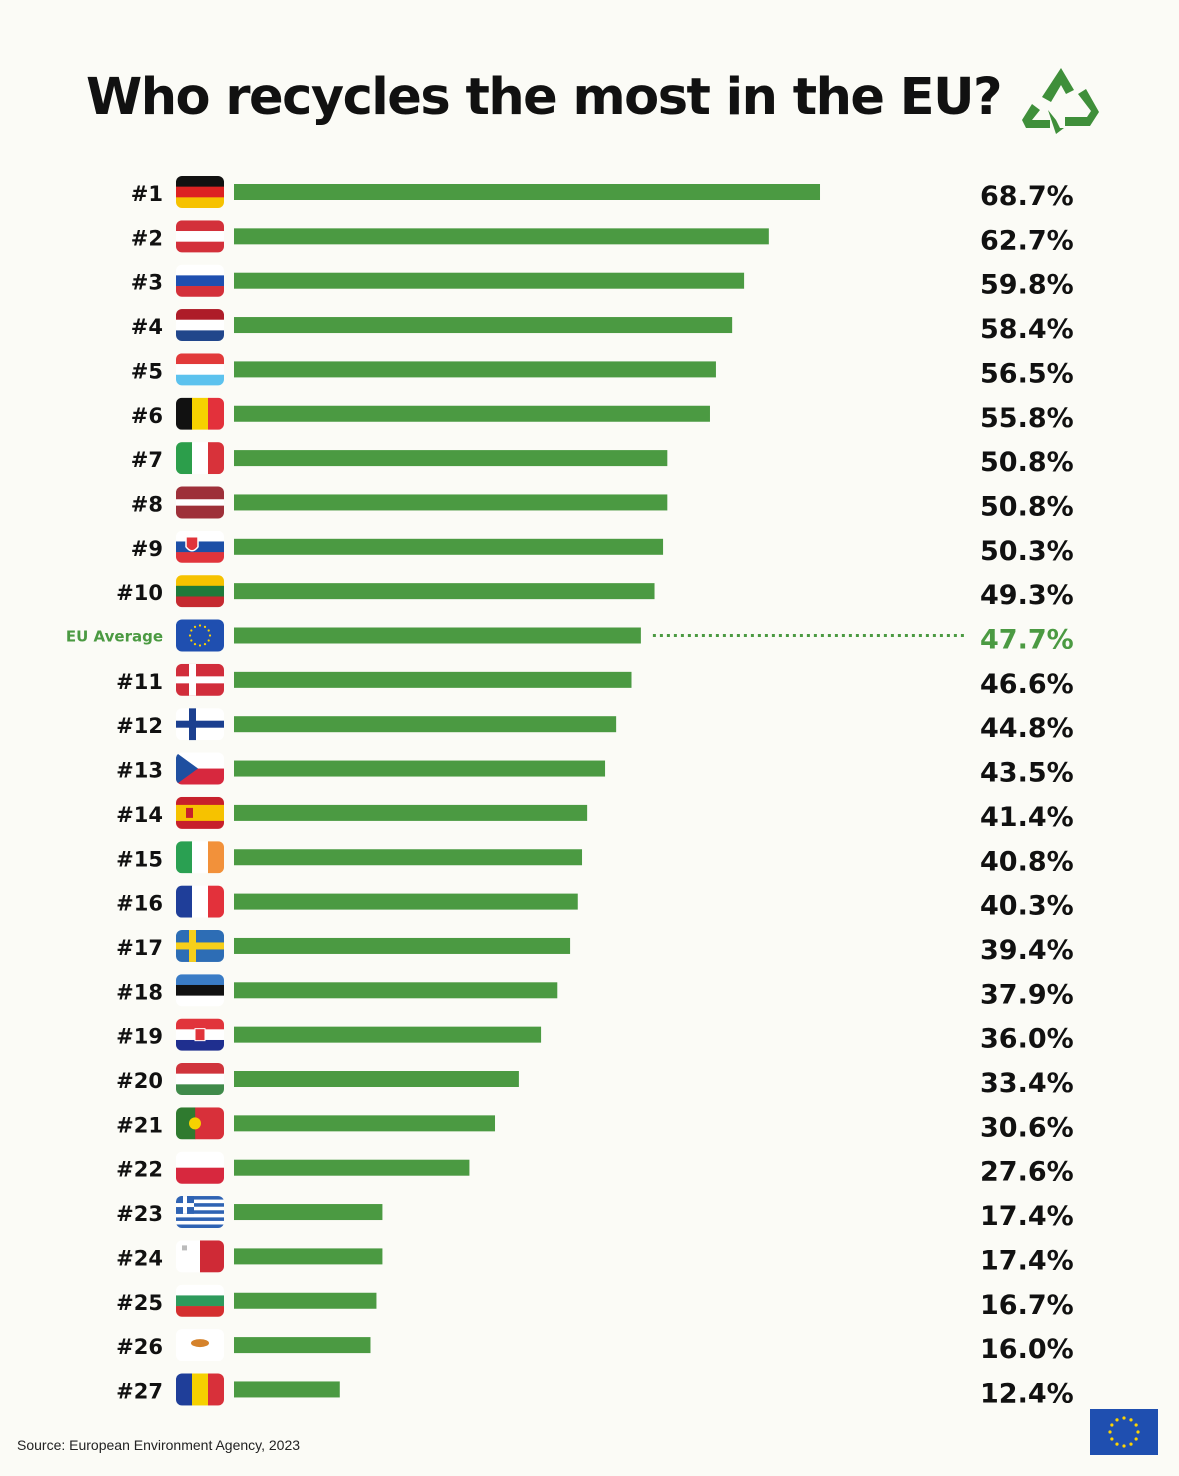  What do you see at coordinates (200, 1167) in the screenshot?
I see `poland-flag` at bounding box center [200, 1167].